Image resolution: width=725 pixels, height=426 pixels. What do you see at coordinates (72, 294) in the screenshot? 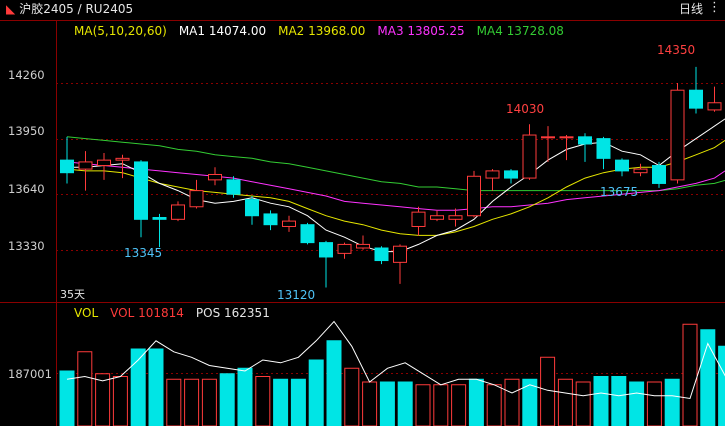
I see `days-label: 35天` at bounding box center [72, 294].